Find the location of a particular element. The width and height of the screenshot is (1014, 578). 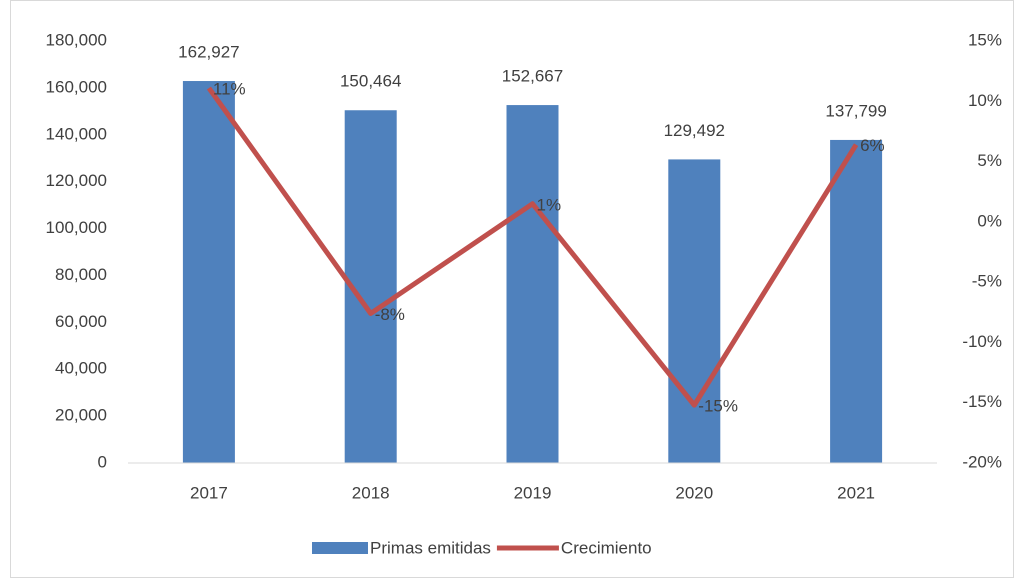

line-value-label: 11% is located at coordinates (229, 89).